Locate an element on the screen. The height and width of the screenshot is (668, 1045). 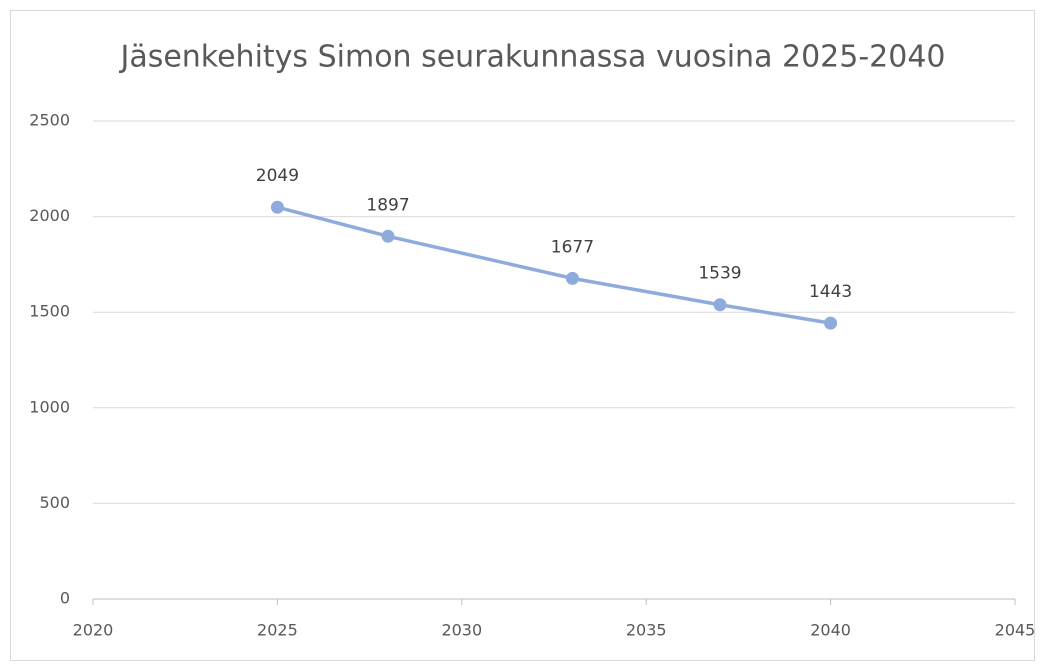
x-tick-label: 2045 is located at coordinates (1015, 630).